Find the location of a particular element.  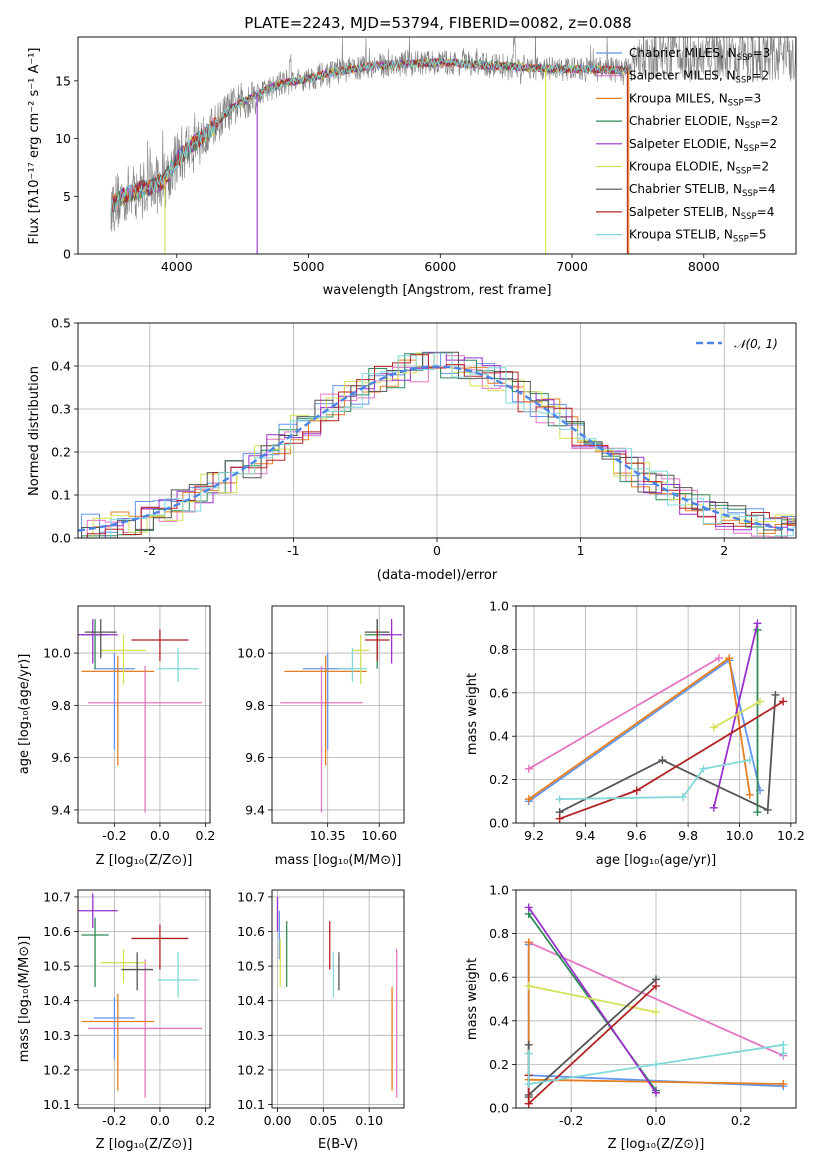

weight-z-axes-plot is located at coordinates (656, 1005).